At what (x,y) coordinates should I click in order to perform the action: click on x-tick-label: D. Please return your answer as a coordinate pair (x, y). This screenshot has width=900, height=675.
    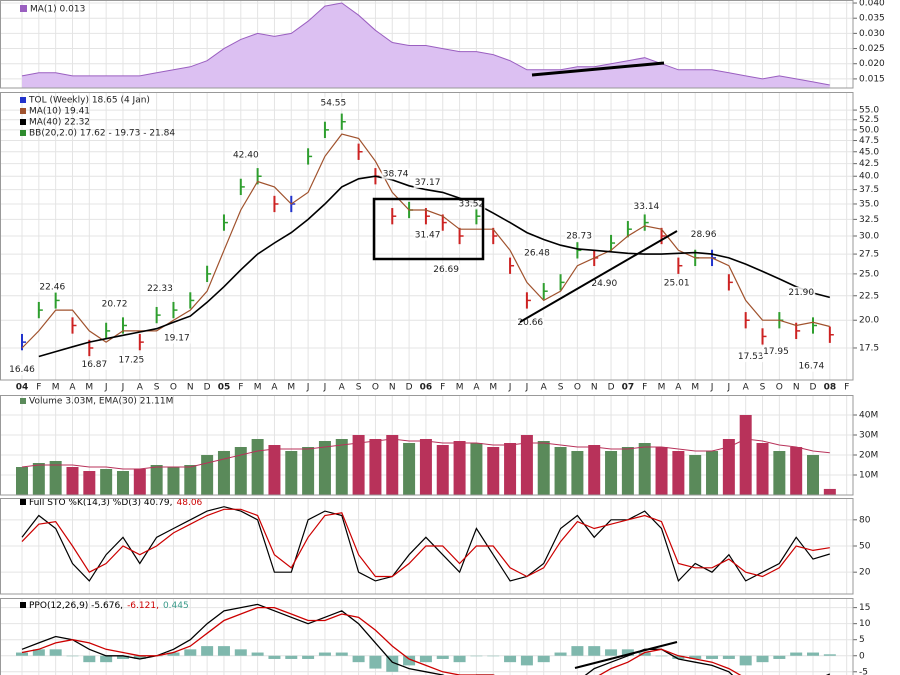
    Looking at the image, I should click on (409, 388).